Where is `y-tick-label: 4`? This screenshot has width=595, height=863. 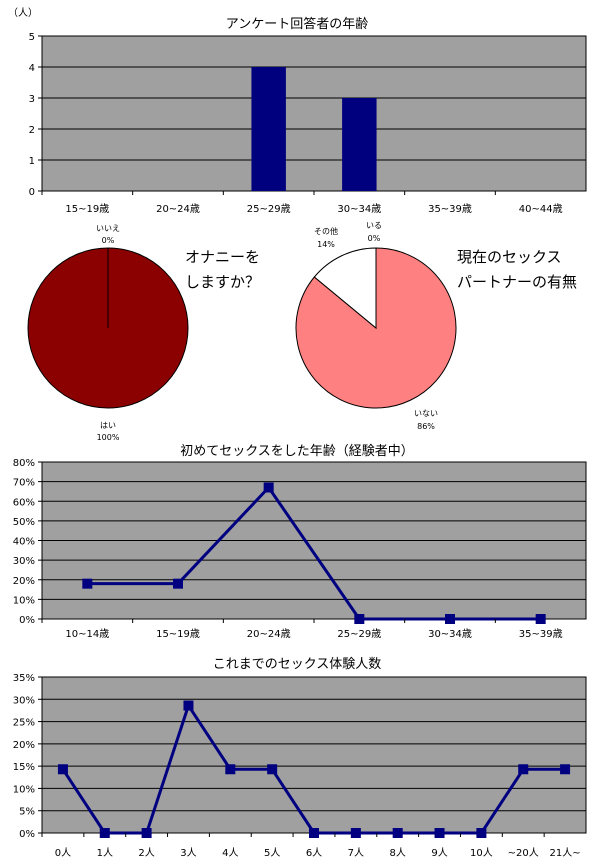
y-tick-label: 4 is located at coordinates (32, 68).